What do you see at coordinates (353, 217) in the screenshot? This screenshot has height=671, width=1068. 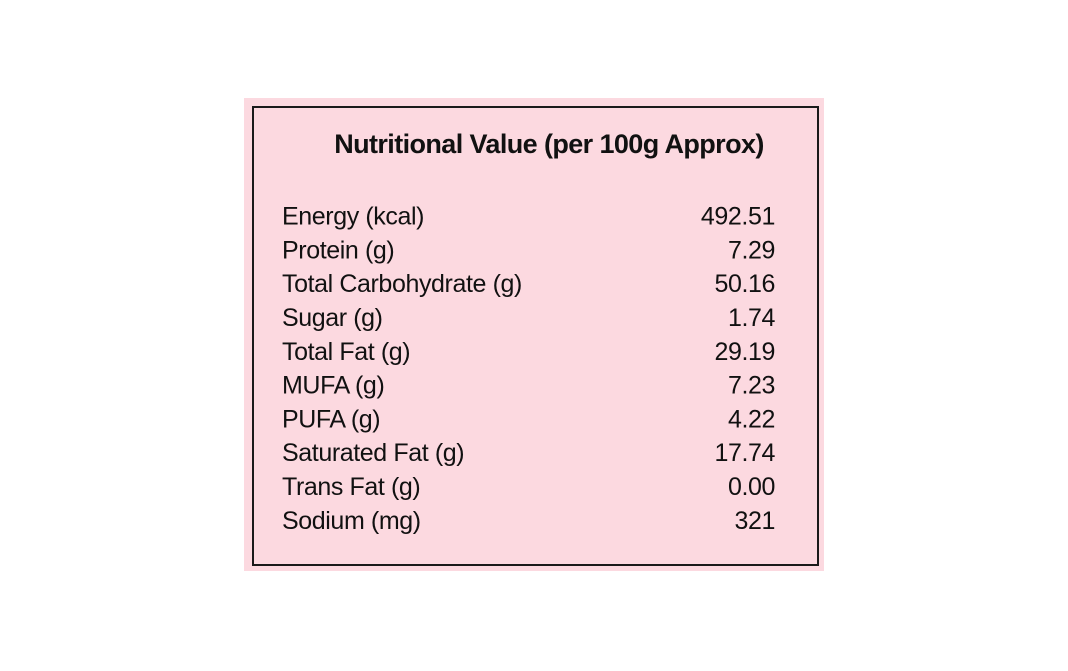 I see `nutrient-label: Energy (kcal)` at bounding box center [353, 217].